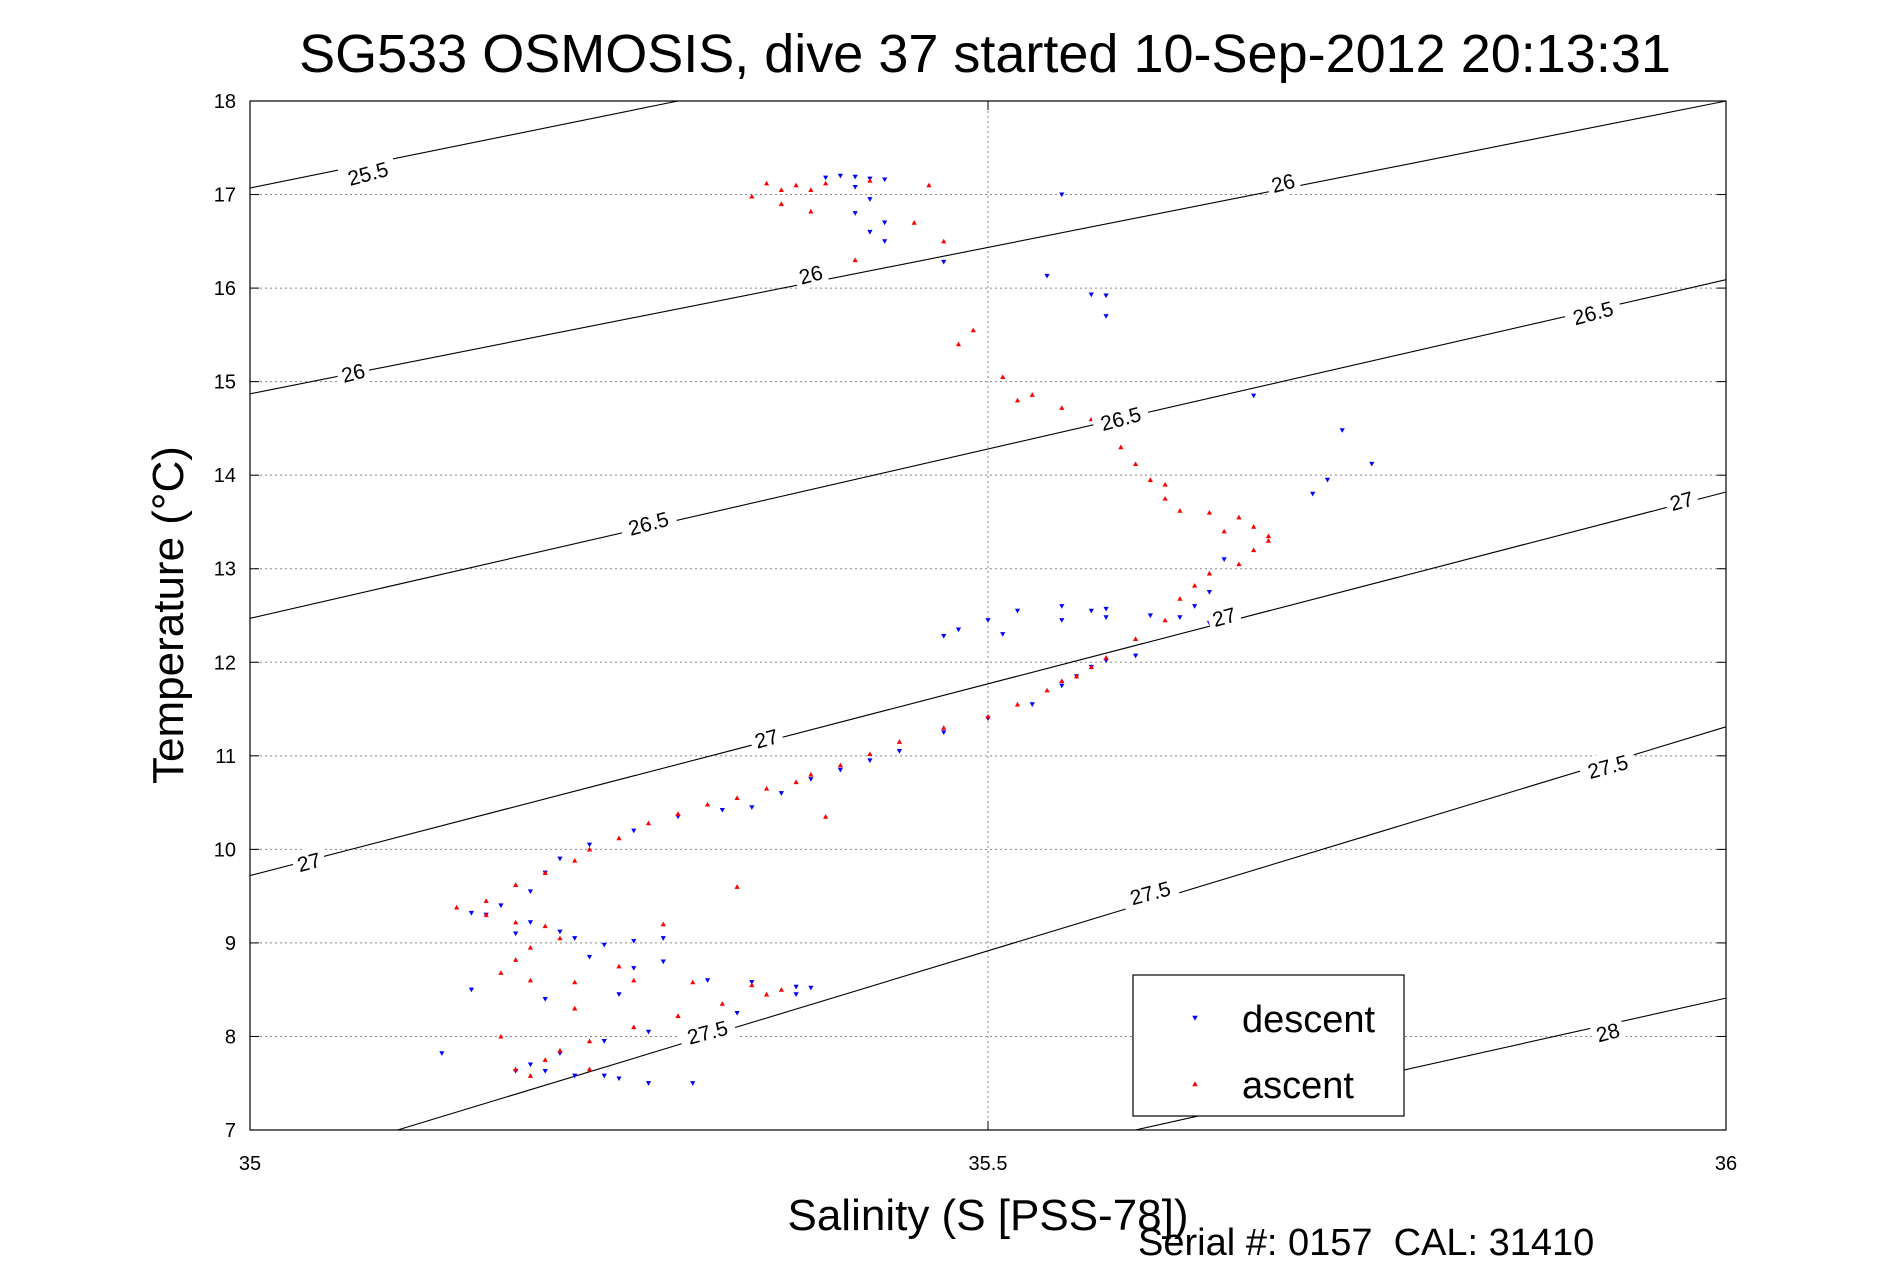 The image size is (1891, 1262). I want to click on contour-label-group: 27, so click(308, 861).